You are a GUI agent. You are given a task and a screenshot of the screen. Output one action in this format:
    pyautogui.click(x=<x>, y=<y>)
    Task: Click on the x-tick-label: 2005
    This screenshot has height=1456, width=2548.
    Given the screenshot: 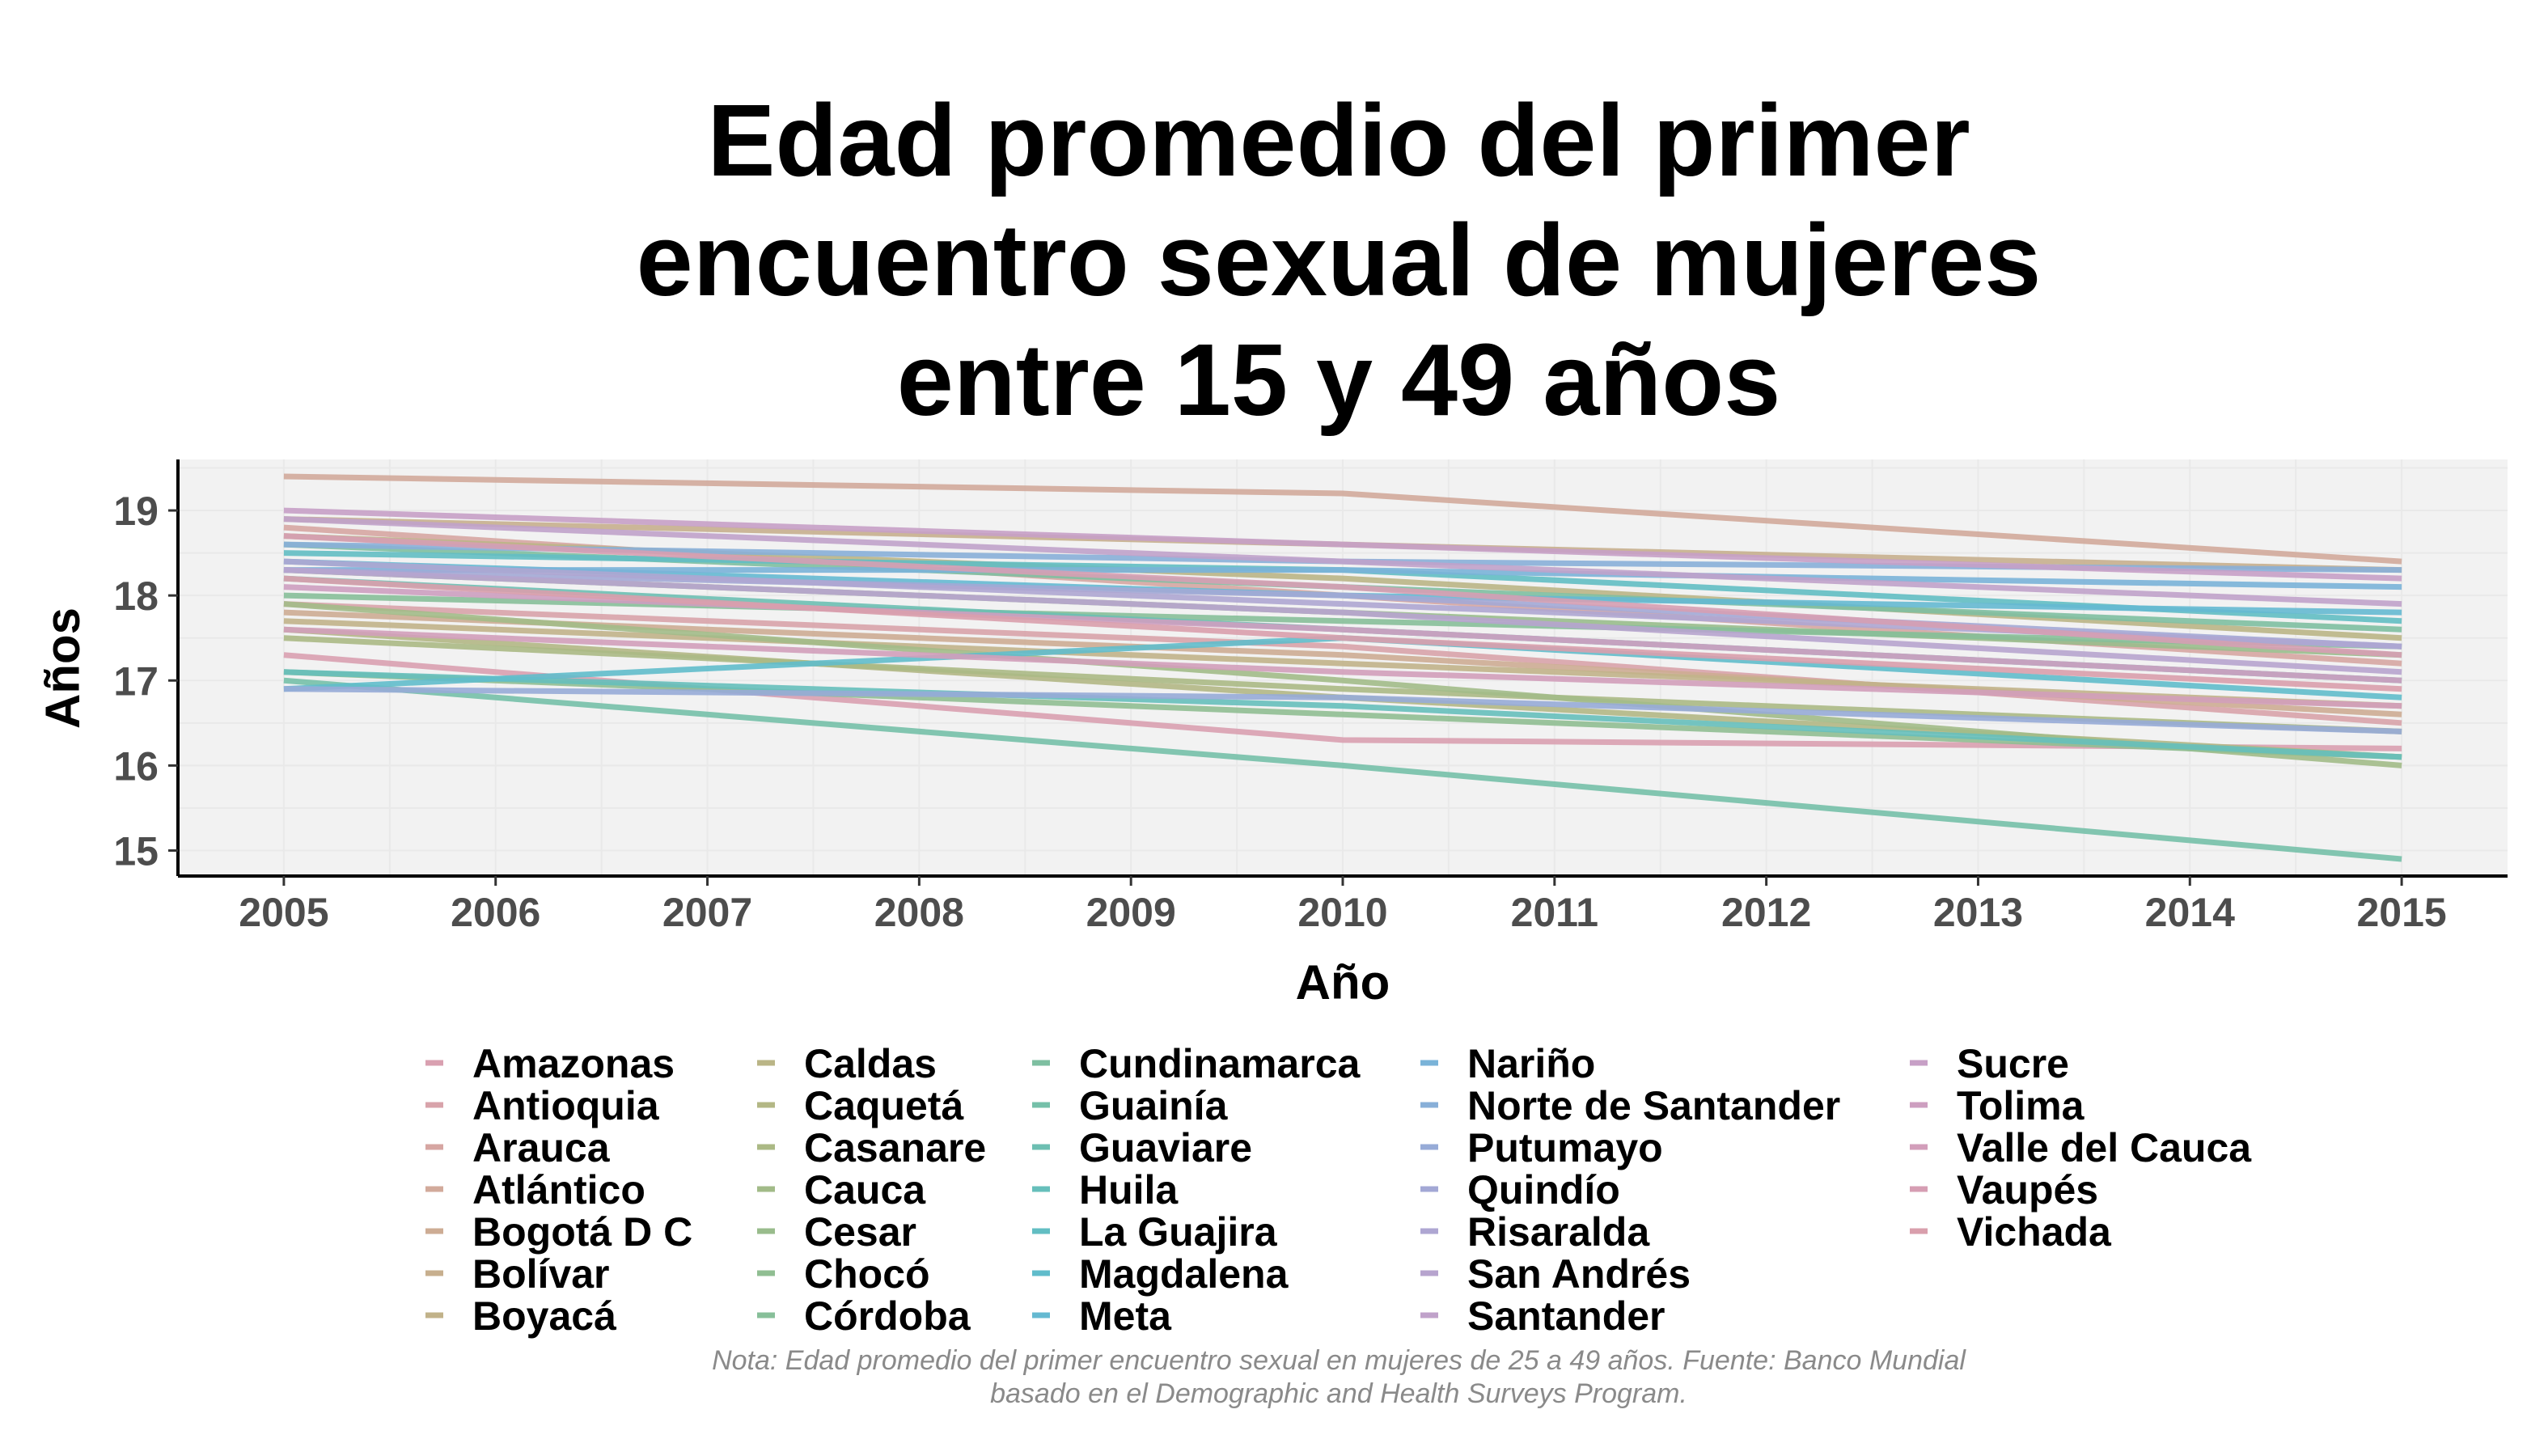 What is the action you would take?
    pyautogui.click(x=283, y=912)
    